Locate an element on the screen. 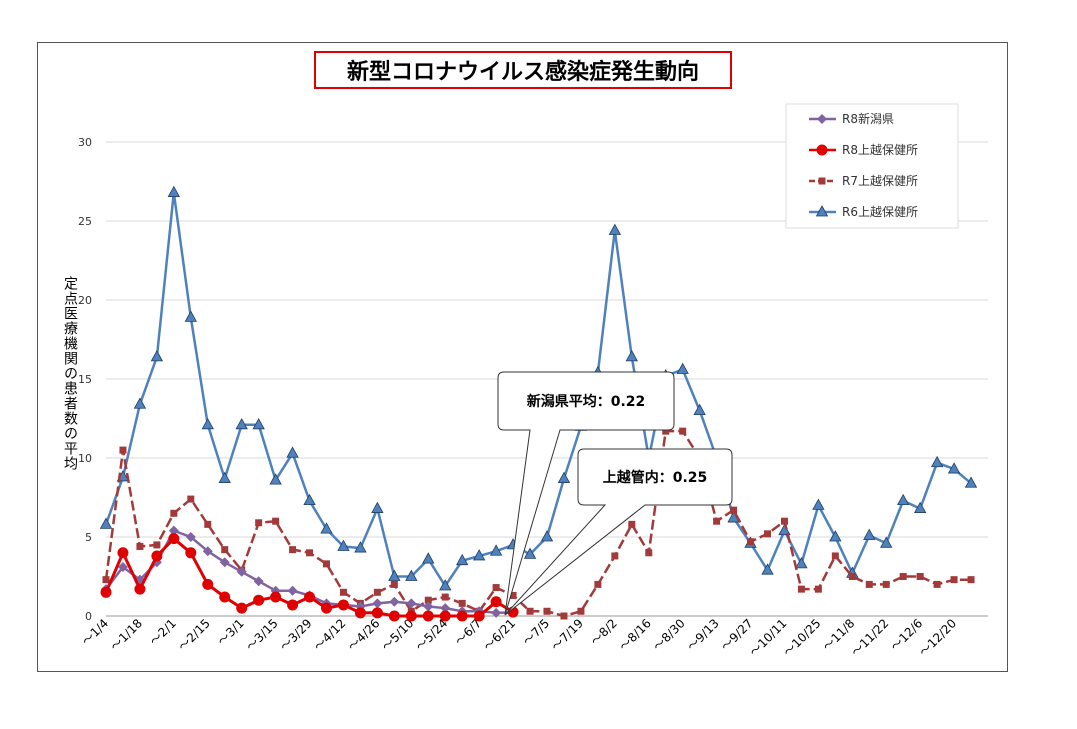 The image size is (1077, 729). x-tick-label: ～10/25 is located at coordinates (802, 637).